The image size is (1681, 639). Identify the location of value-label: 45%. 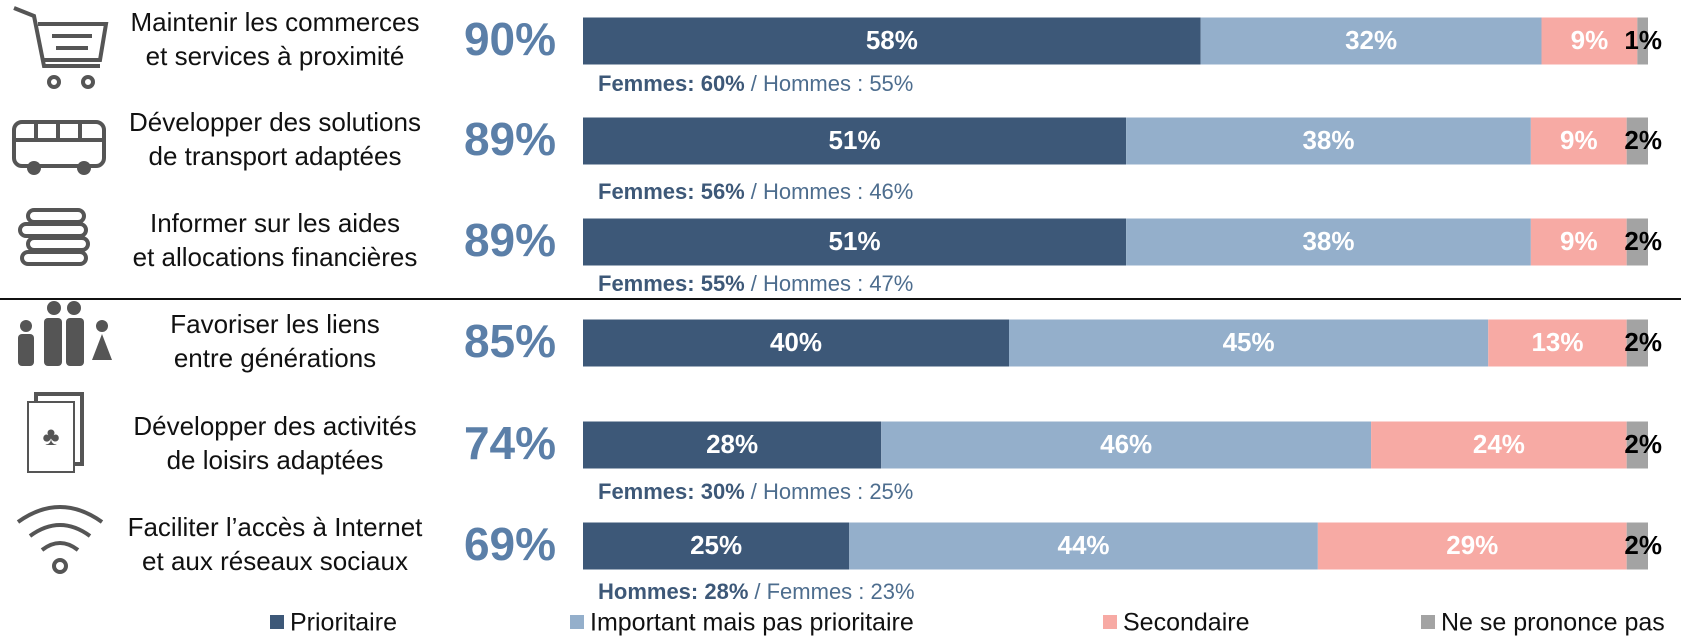
(1249, 342).